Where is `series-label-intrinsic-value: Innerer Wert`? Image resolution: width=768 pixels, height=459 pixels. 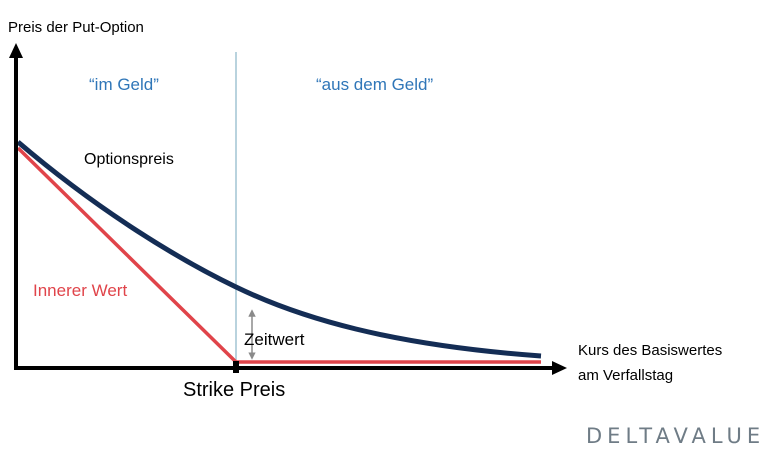
series-label-intrinsic-value: Innerer Wert is located at coordinates (80, 290).